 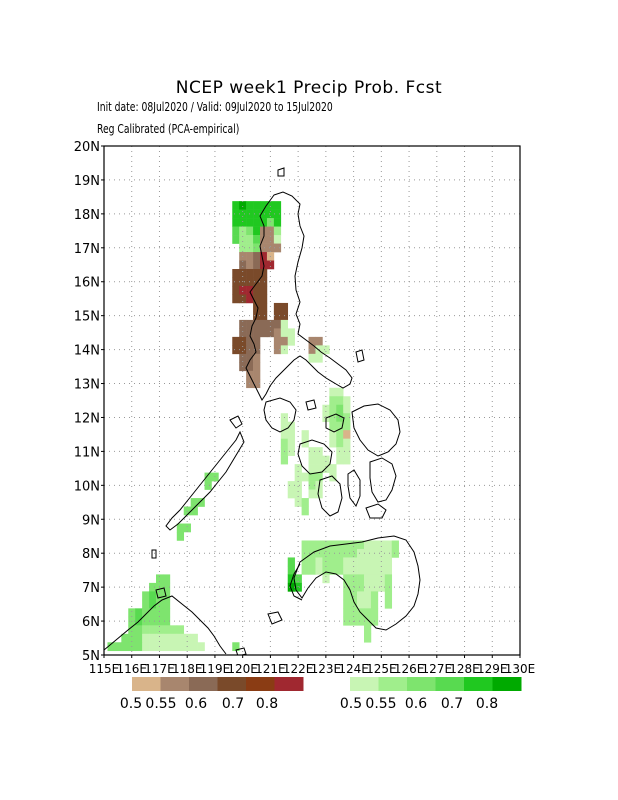 What do you see at coordinates (353, 669) in the screenshot?
I see `lon-tick-label: 124E` at bounding box center [353, 669].